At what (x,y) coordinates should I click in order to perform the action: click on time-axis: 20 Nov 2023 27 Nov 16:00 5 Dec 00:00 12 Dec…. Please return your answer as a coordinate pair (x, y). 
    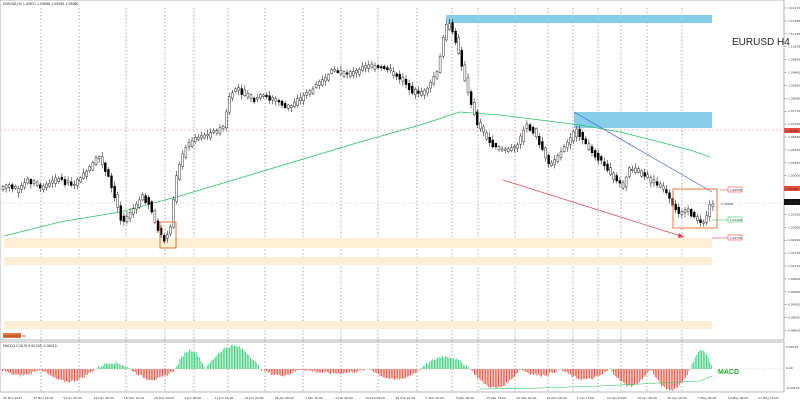
    Looking at the image, I should click on (391, 398).